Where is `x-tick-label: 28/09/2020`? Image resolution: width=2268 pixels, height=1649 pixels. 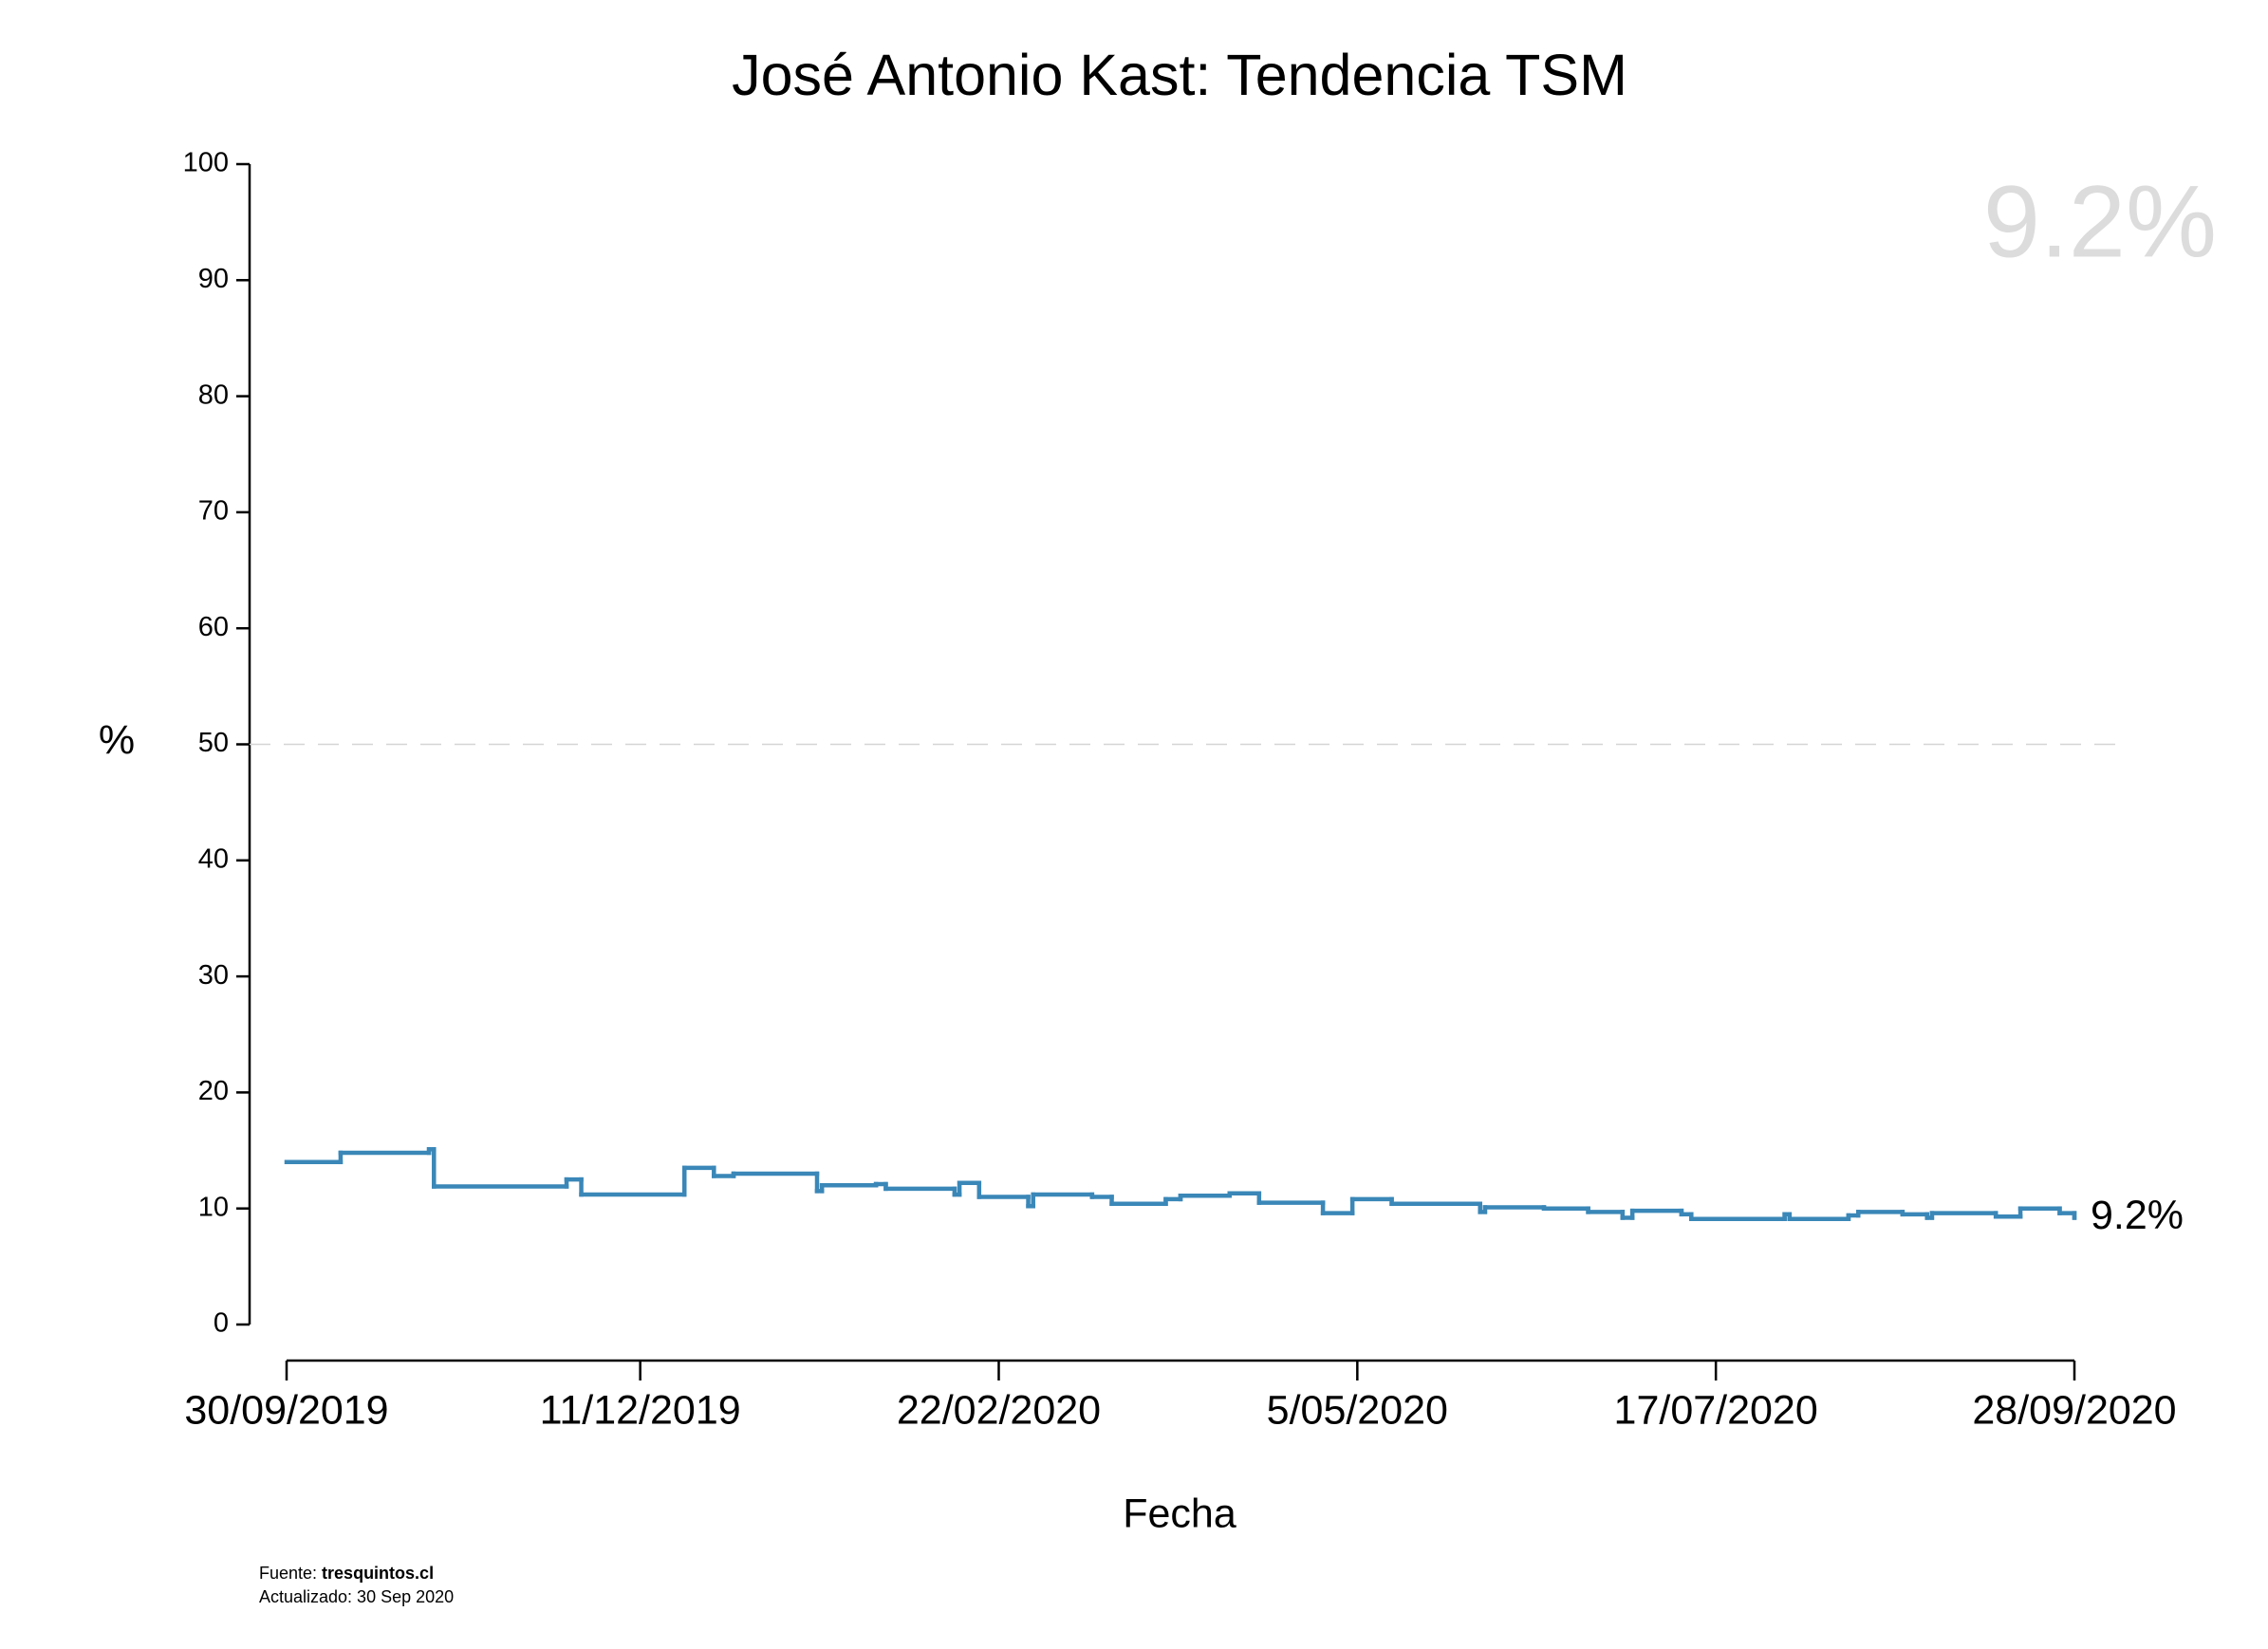
x-tick-label: 28/09/2020 is located at coordinates (2074, 1410).